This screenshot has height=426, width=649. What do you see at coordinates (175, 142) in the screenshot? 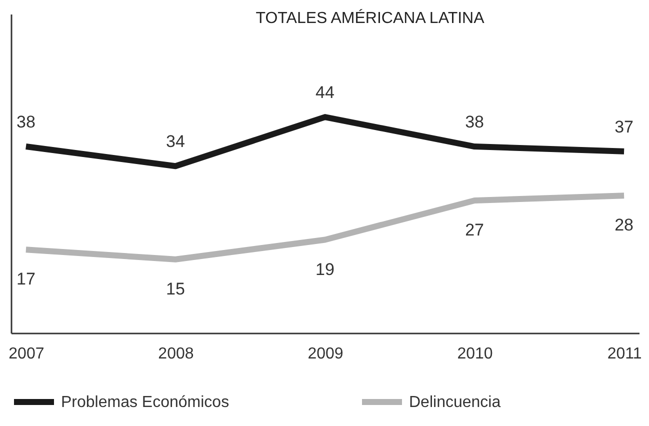
I see `data-label: 34` at bounding box center [175, 142].